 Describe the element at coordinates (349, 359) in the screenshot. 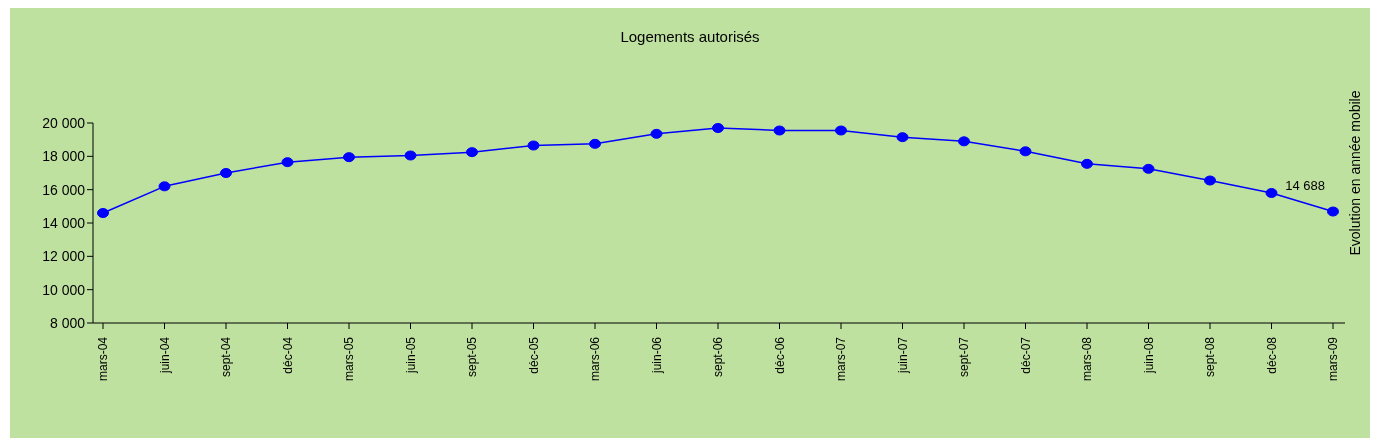

I see `x-tick-label: mars-05` at that location.